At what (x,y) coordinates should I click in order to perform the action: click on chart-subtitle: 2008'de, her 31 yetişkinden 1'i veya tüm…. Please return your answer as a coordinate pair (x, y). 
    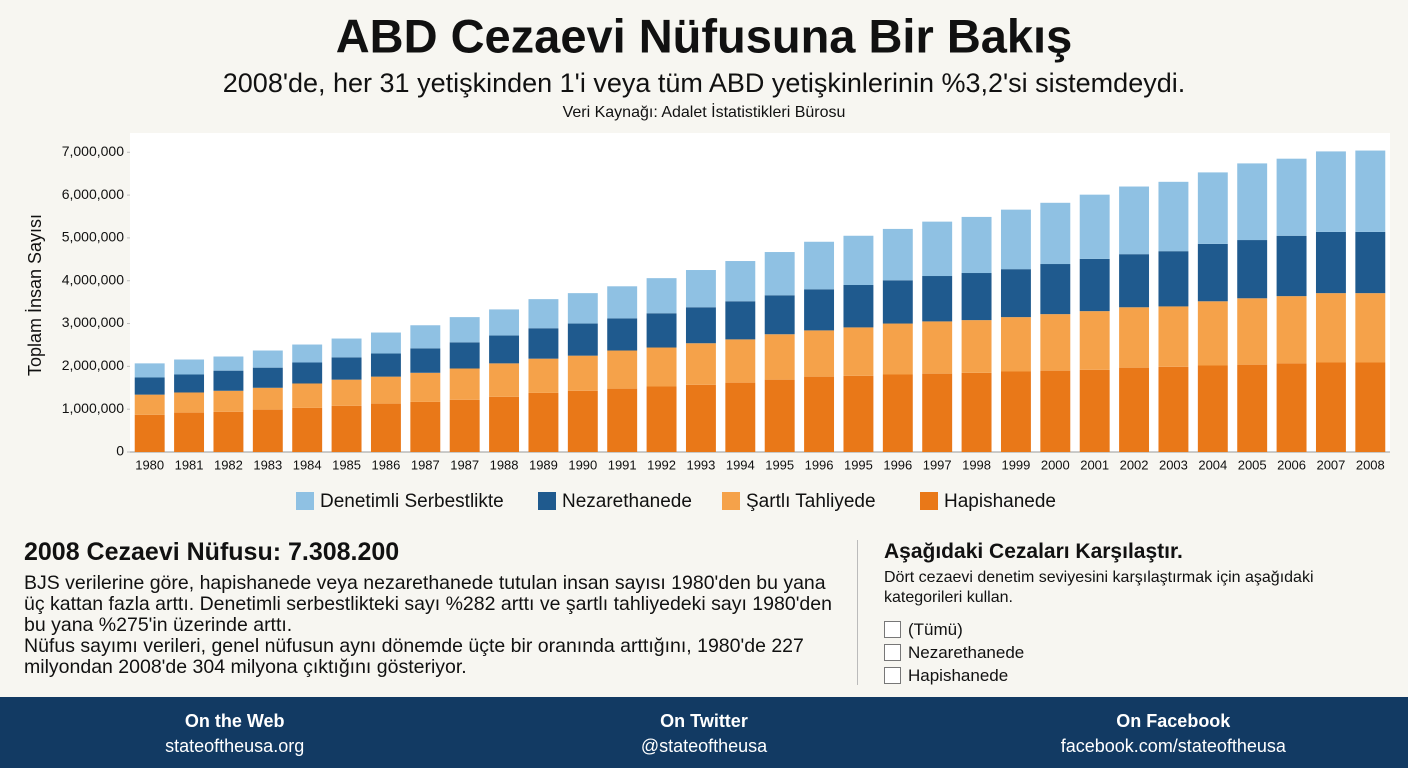
    Looking at the image, I should click on (704, 83).